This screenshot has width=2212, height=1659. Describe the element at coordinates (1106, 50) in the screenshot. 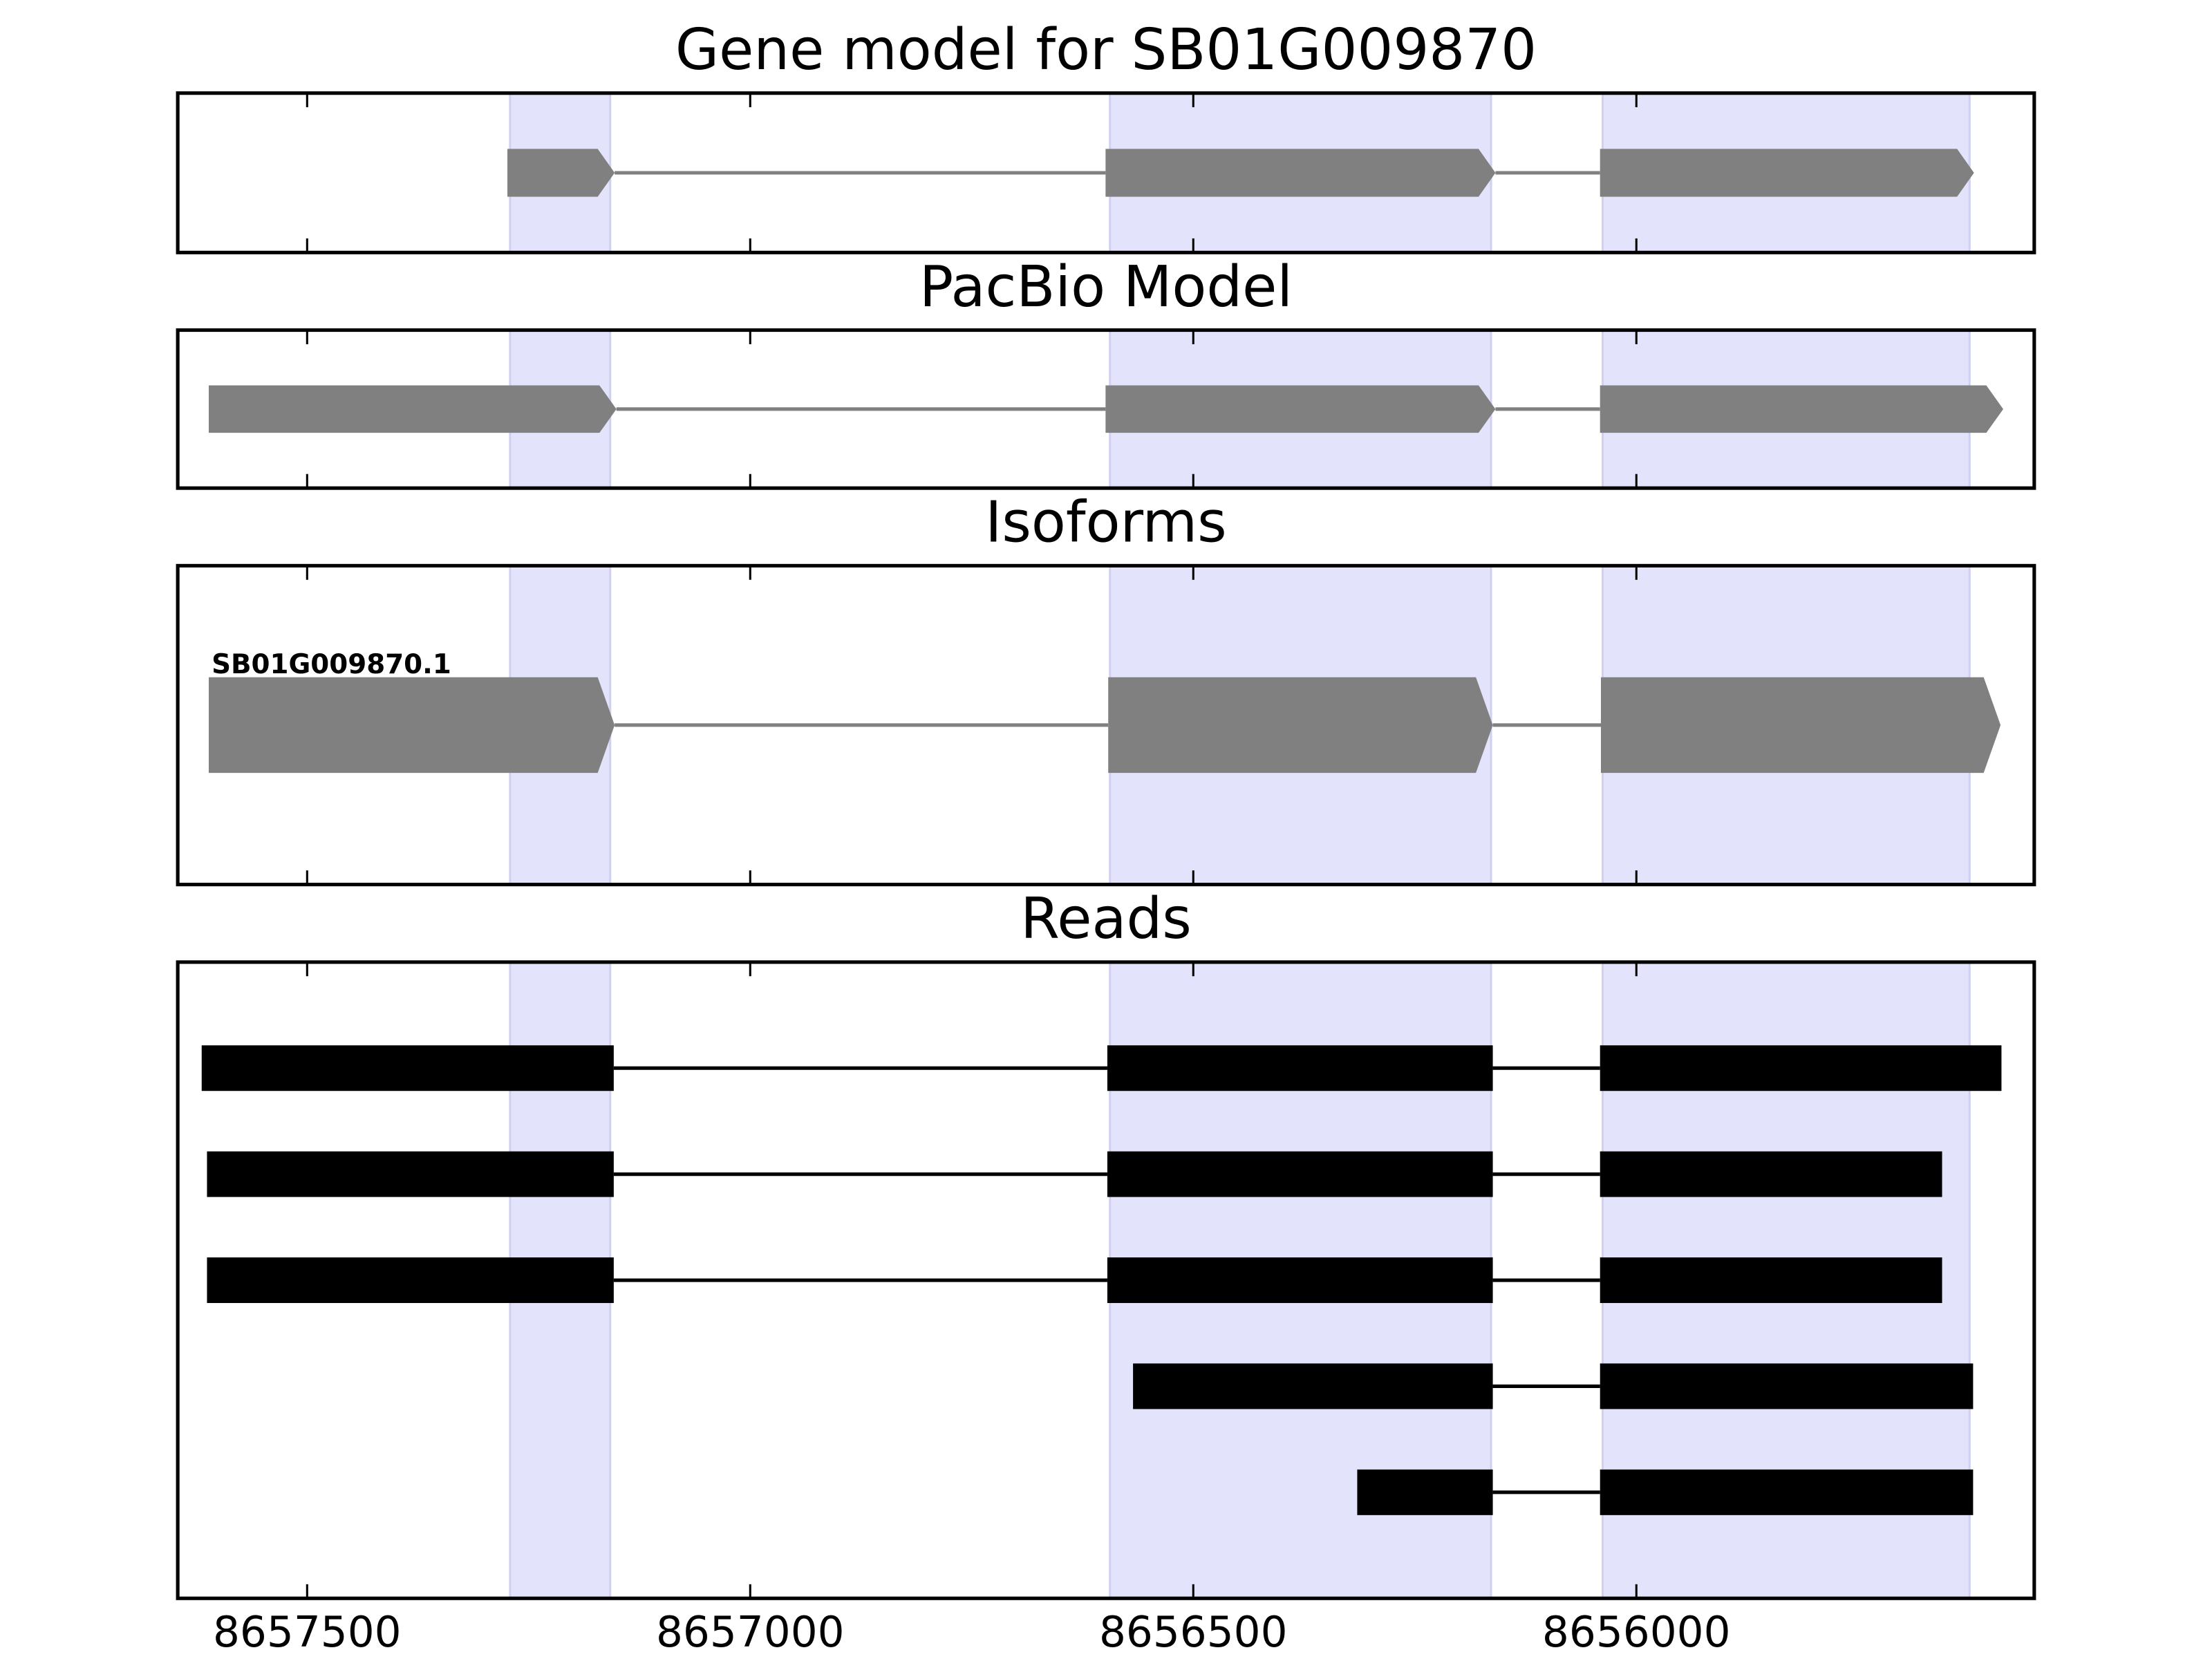

I see `panel-title: Gene model for SB01G009870` at that location.